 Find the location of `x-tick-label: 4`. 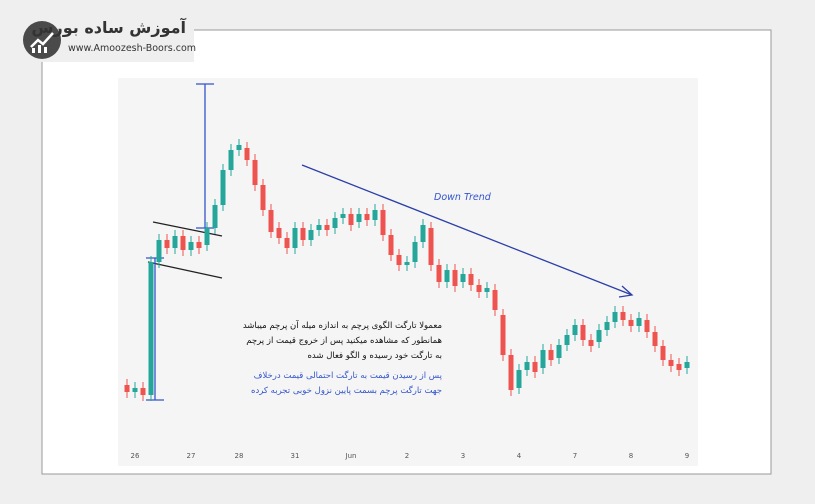

x-tick-label: 4 is located at coordinates (519, 456).